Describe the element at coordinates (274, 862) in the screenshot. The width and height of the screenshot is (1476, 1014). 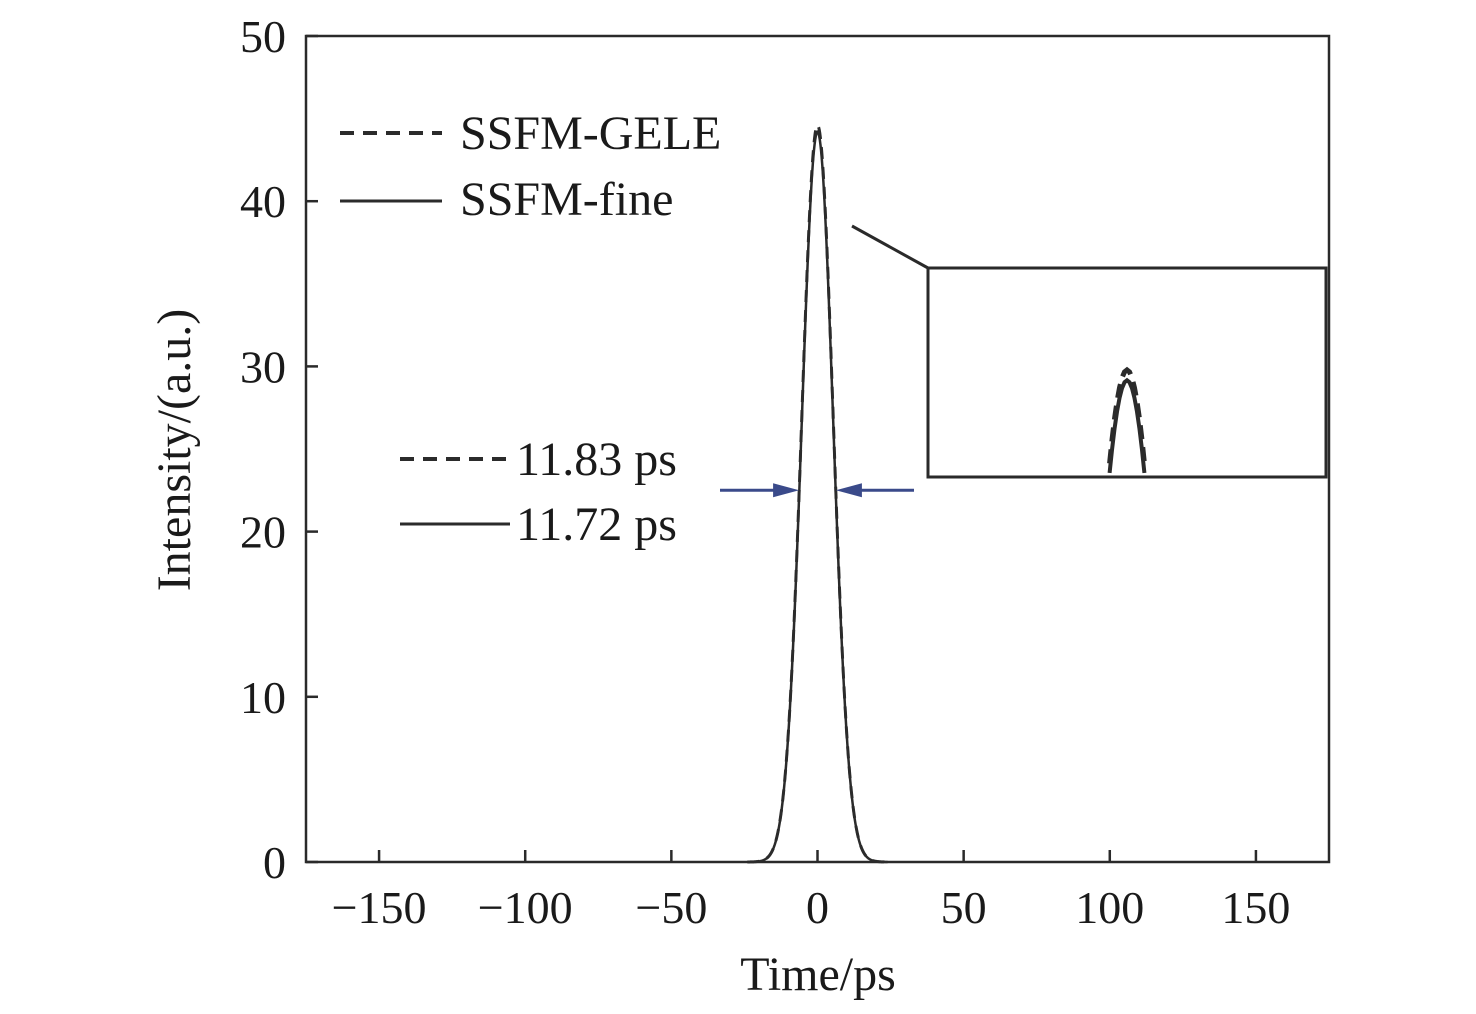
I see `y-tick-label: 0` at that location.